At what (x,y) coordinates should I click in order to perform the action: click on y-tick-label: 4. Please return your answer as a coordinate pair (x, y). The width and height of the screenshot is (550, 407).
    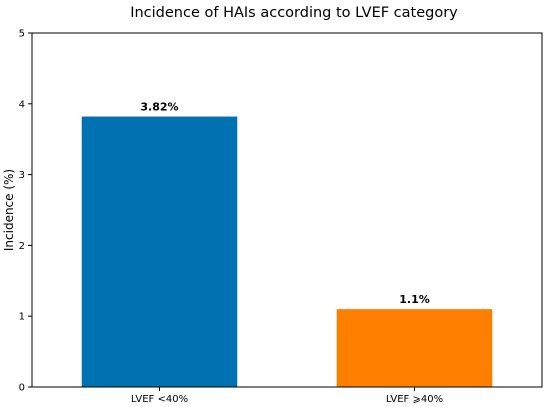
    Looking at the image, I should click on (22, 104).